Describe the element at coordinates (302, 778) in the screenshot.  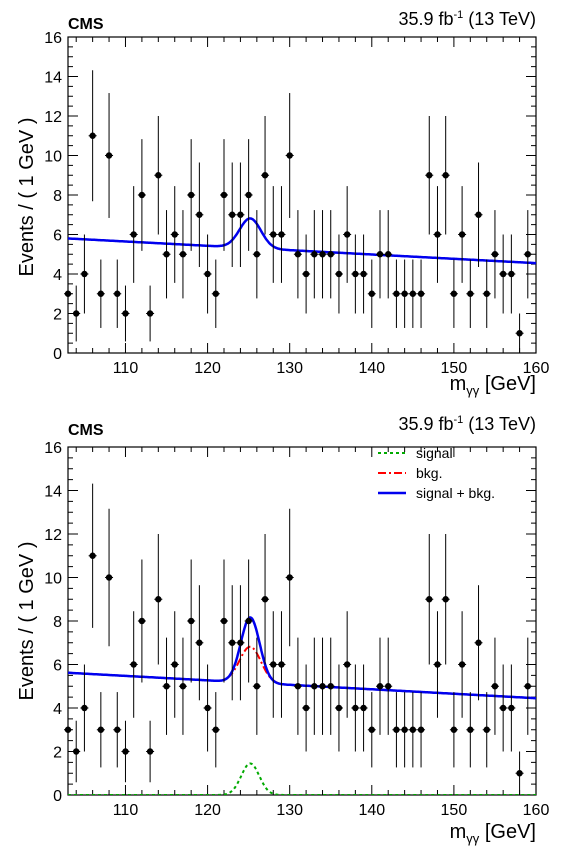
I see `curve-signal` at that location.